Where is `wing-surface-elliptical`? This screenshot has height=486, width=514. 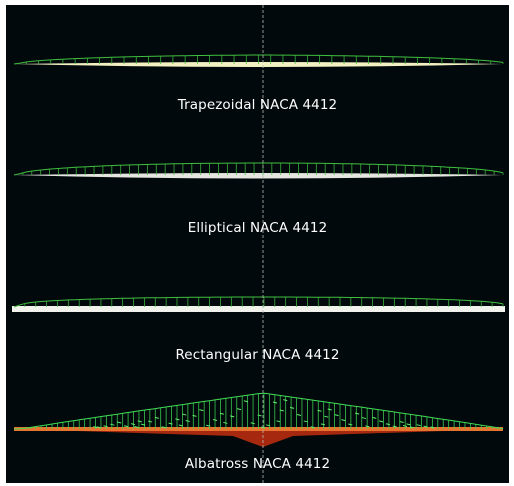
wing-surface-elliptical is located at coordinates (258, 176).